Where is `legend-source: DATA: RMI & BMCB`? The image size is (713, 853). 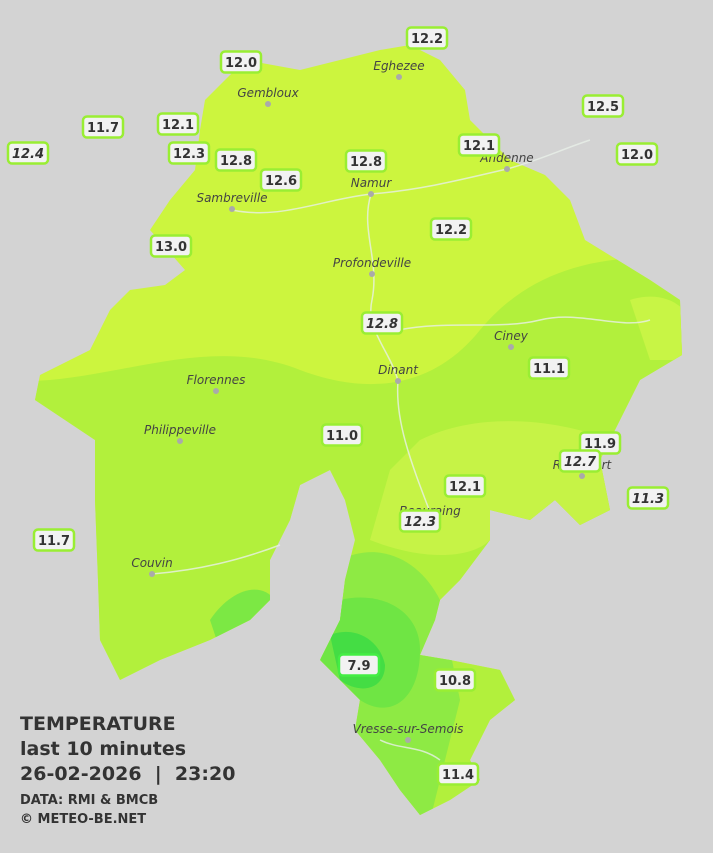
legend-source: DATA: RMI & BMCB is located at coordinates (89, 800).